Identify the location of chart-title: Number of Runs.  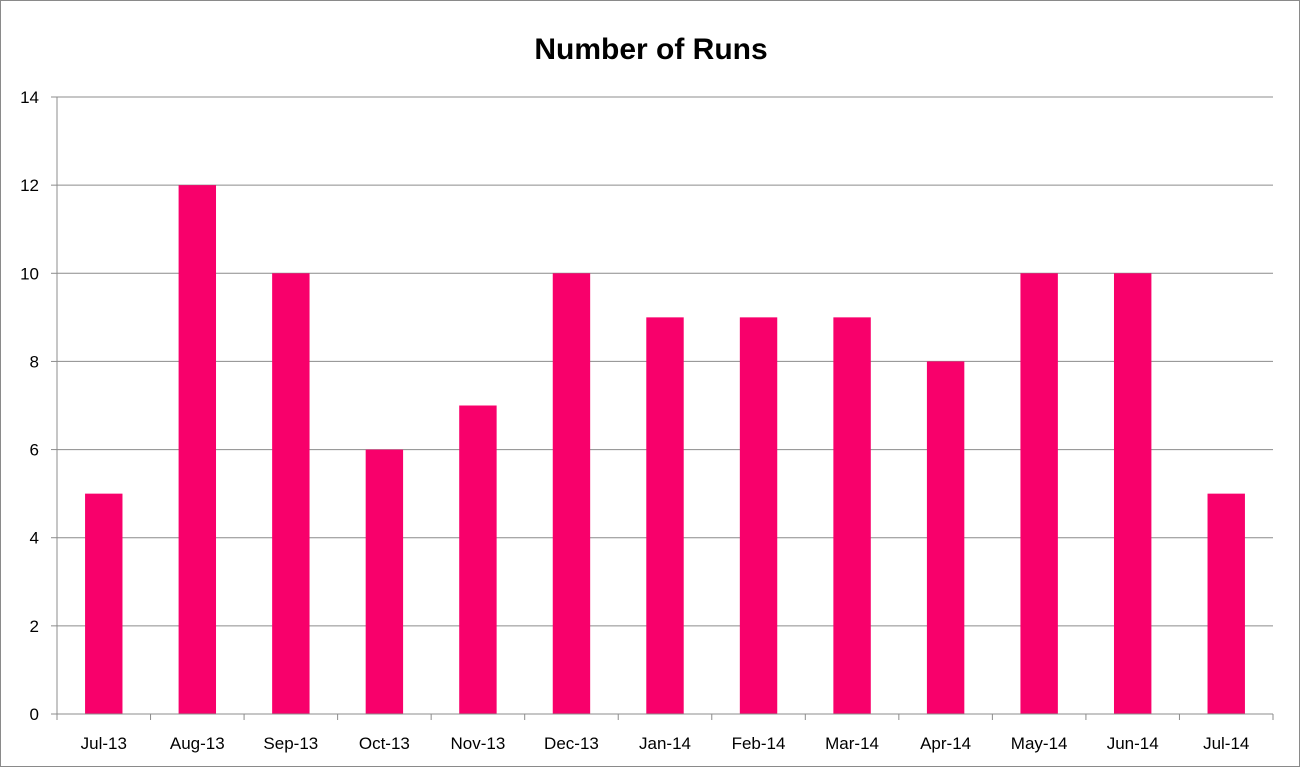
(650, 49).